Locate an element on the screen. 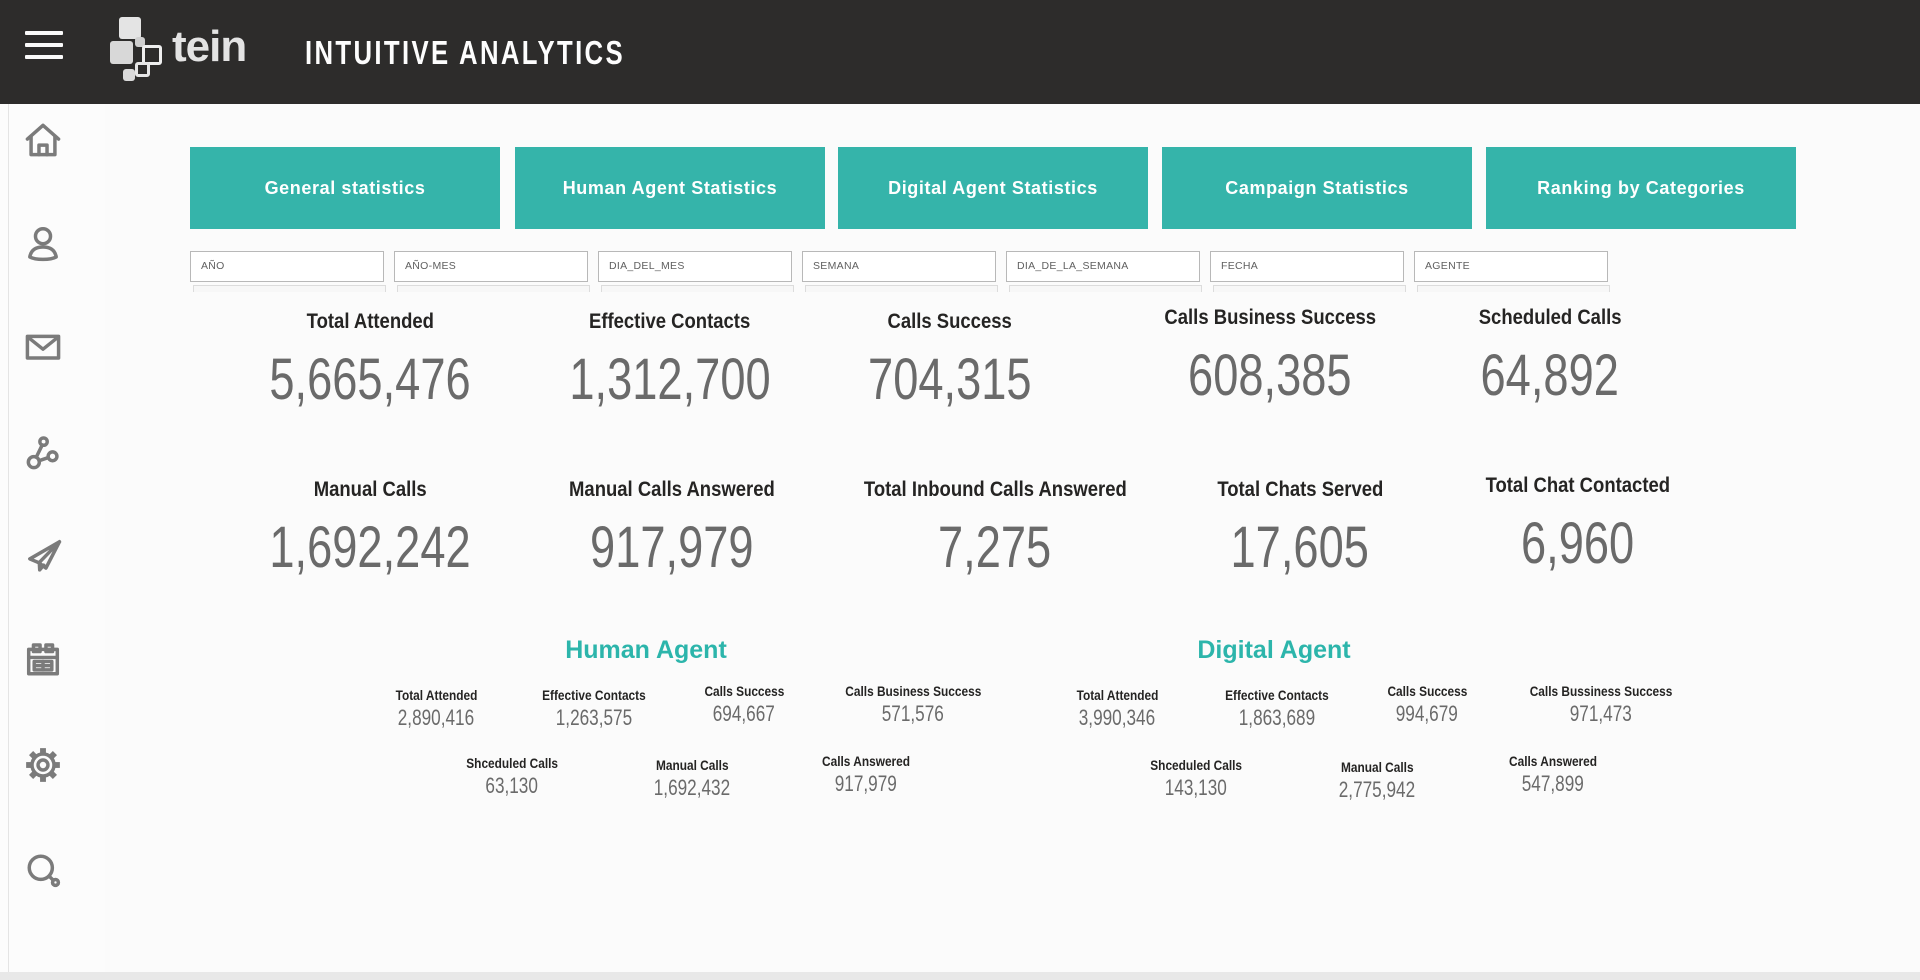  stat-da-effective-contacts: Effective Contacts 1,863,689 is located at coordinates (1277, 709).